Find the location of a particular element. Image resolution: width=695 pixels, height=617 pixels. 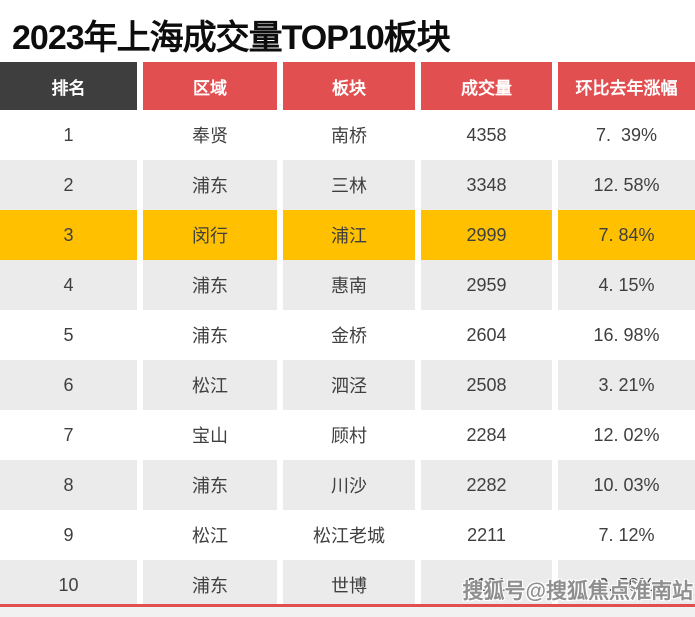

cell-district: 惠南 is located at coordinates (349, 285).